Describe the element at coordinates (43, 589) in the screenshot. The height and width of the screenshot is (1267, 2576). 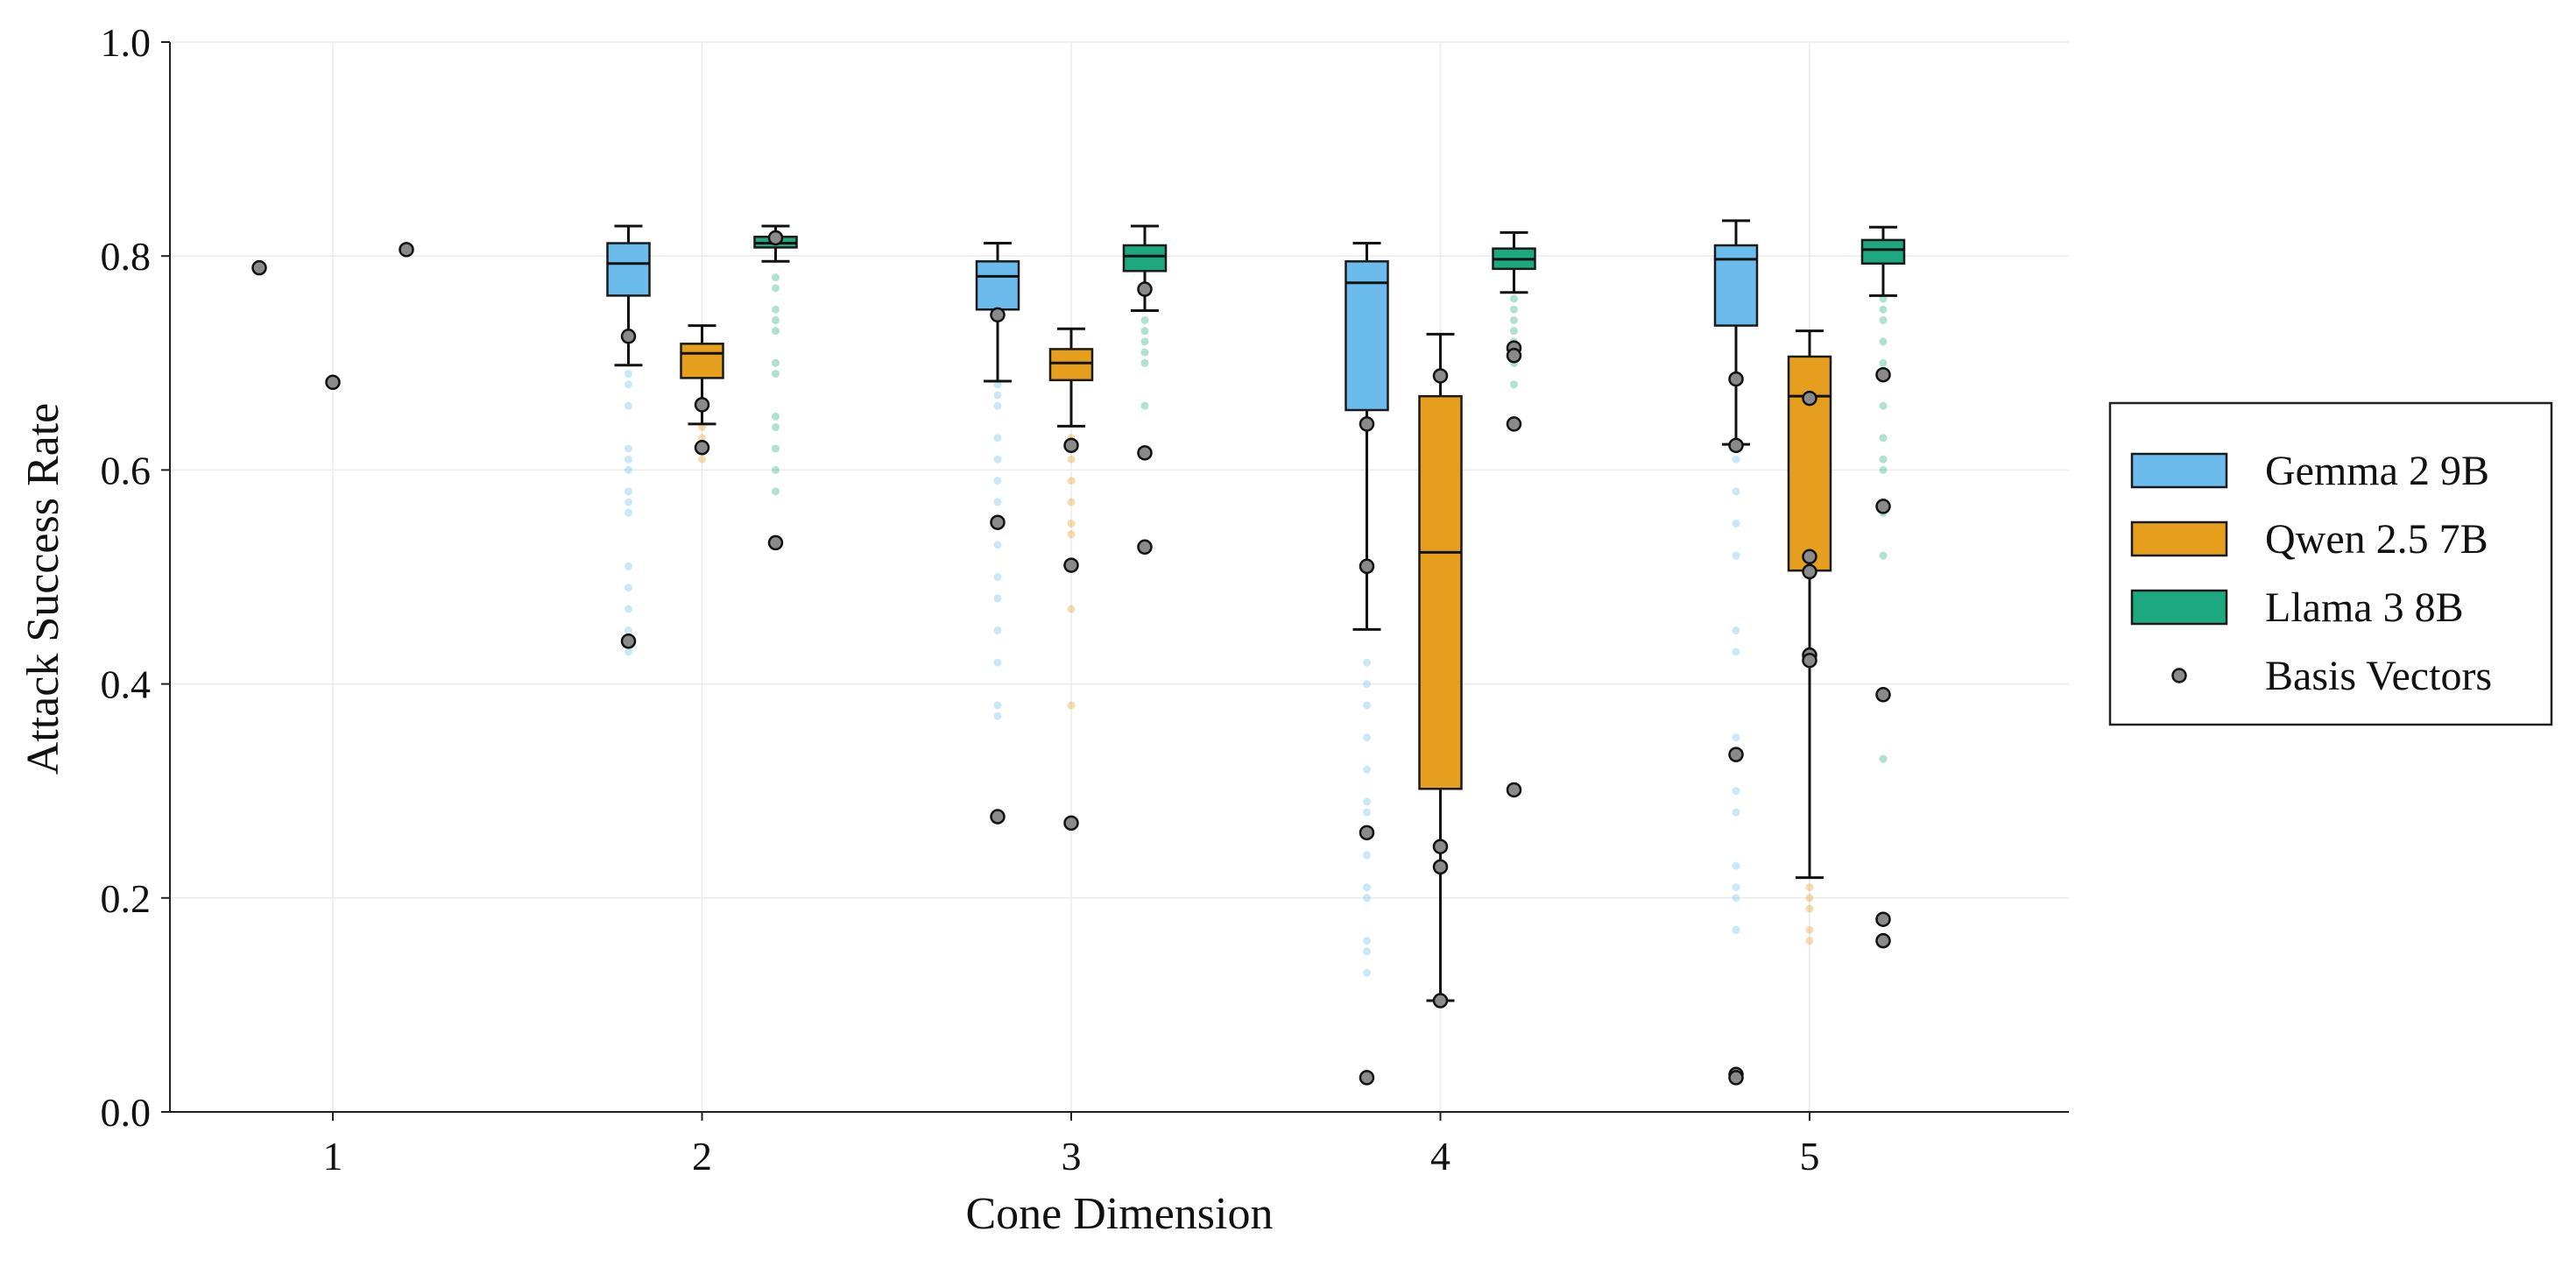
I see `y-axis-title: Attack Success Rate` at that location.